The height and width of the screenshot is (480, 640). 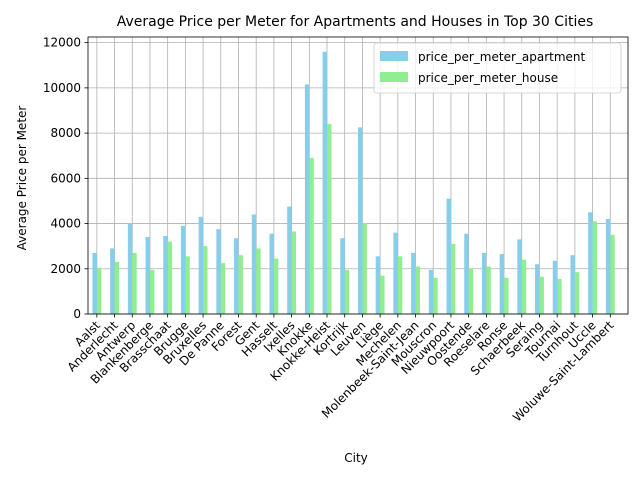 What do you see at coordinates (62, 88) in the screenshot?
I see `y-tick-label: 10000` at bounding box center [62, 88].